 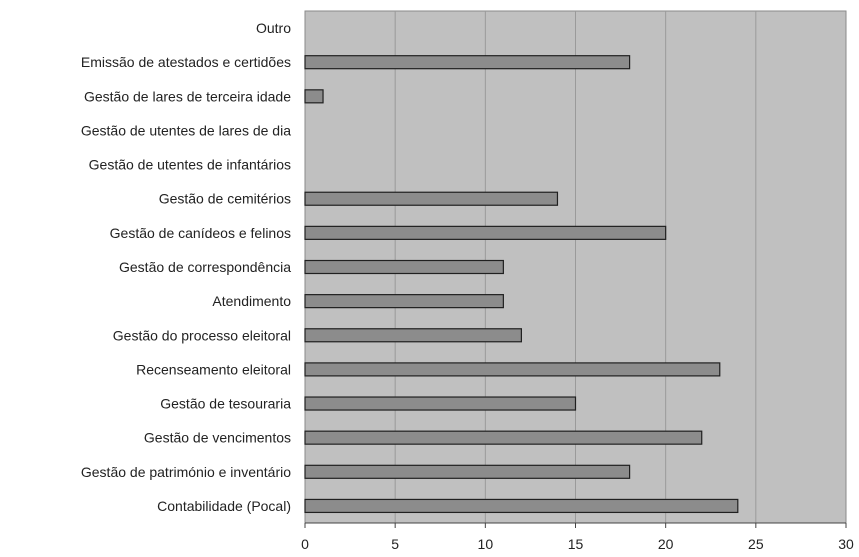 I want to click on x-tick-label: 20, so click(x=666, y=544).